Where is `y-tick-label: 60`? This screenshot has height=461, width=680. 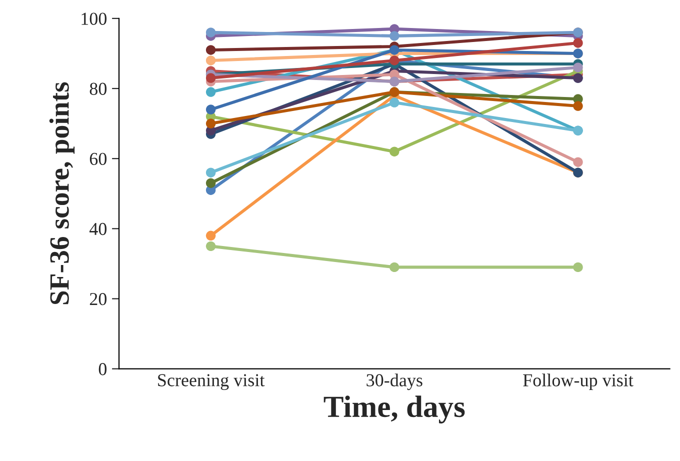 y-tick-label: 60 is located at coordinates (98, 159).